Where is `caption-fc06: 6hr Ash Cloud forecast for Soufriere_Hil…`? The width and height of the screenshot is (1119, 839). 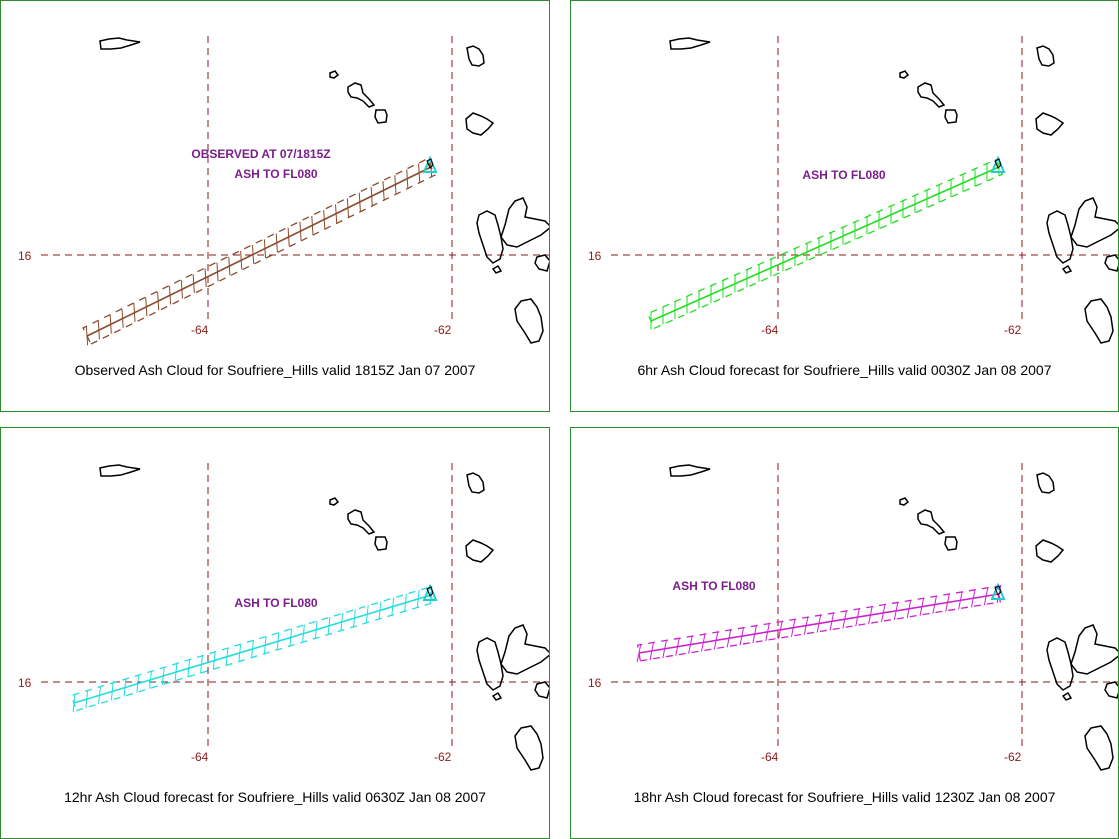
caption-fc06: 6hr Ash Cloud forecast for Soufriere_Hil… is located at coordinates (844, 370).